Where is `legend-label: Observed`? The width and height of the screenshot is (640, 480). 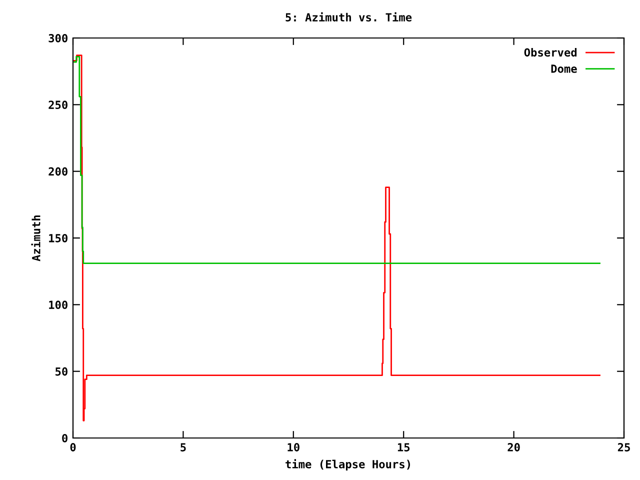 legend-label: Observed is located at coordinates (550, 52).